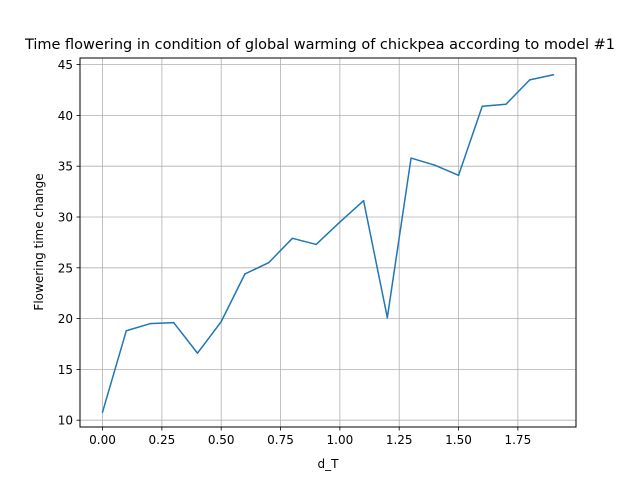 This screenshot has height=480, width=640. I want to click on x-axis-label: d_T, so click(329, 464).